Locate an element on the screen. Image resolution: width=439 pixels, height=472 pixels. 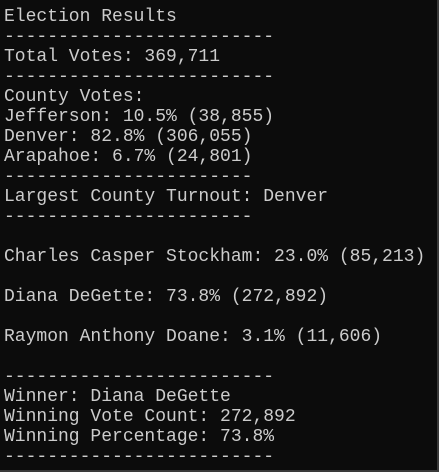
line: Election Results is located at coordinates (90, 17).